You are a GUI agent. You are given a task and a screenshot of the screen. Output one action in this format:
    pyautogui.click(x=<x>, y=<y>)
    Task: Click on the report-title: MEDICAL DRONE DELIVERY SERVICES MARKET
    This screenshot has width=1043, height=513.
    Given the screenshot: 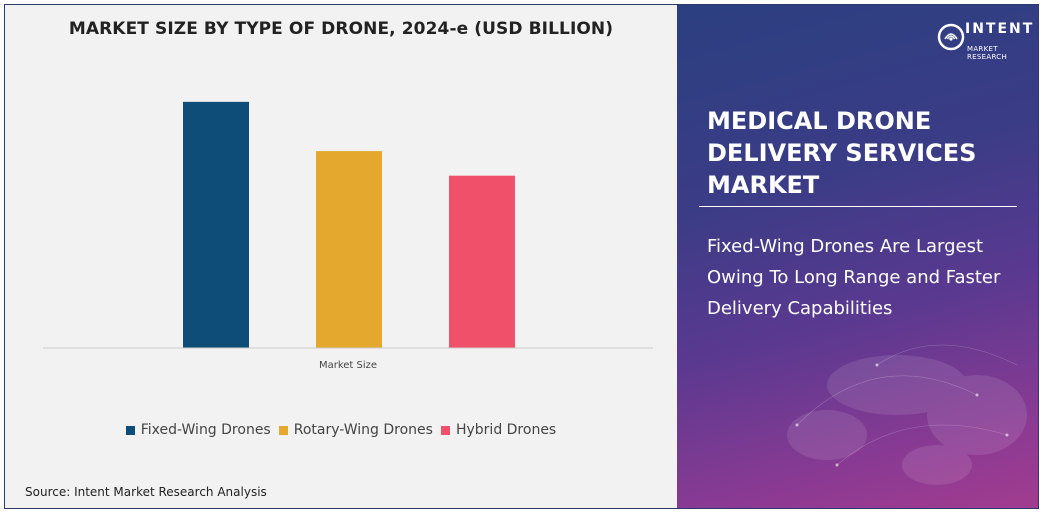 What is the action you would take?
    pyautogui.click(x=842, y=153)
    